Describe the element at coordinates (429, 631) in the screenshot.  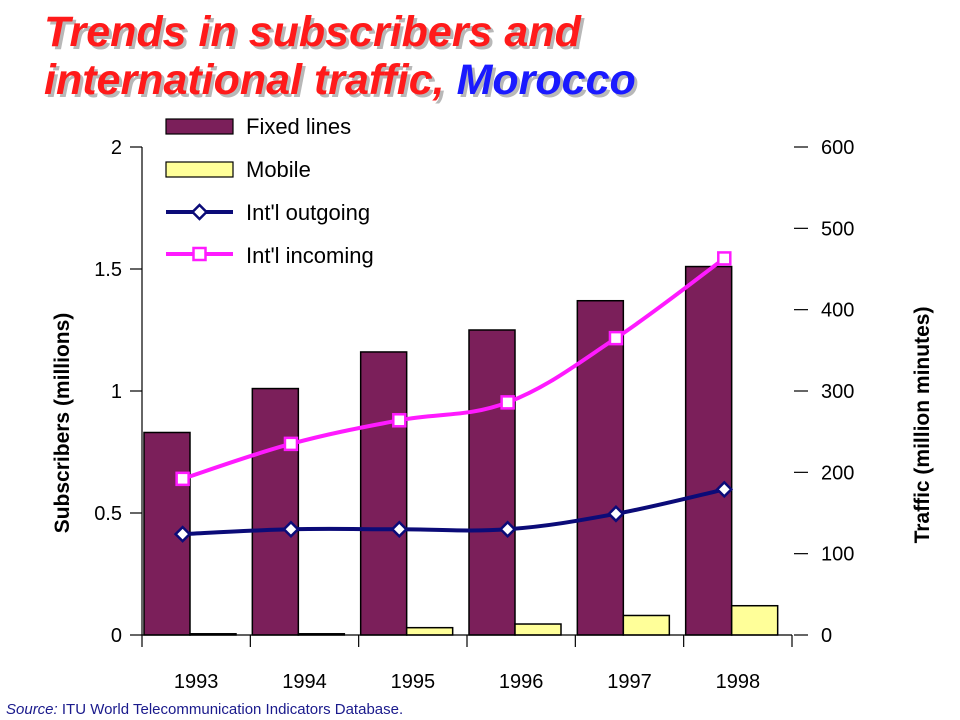
I see `bar-mobile-1995` at that location.